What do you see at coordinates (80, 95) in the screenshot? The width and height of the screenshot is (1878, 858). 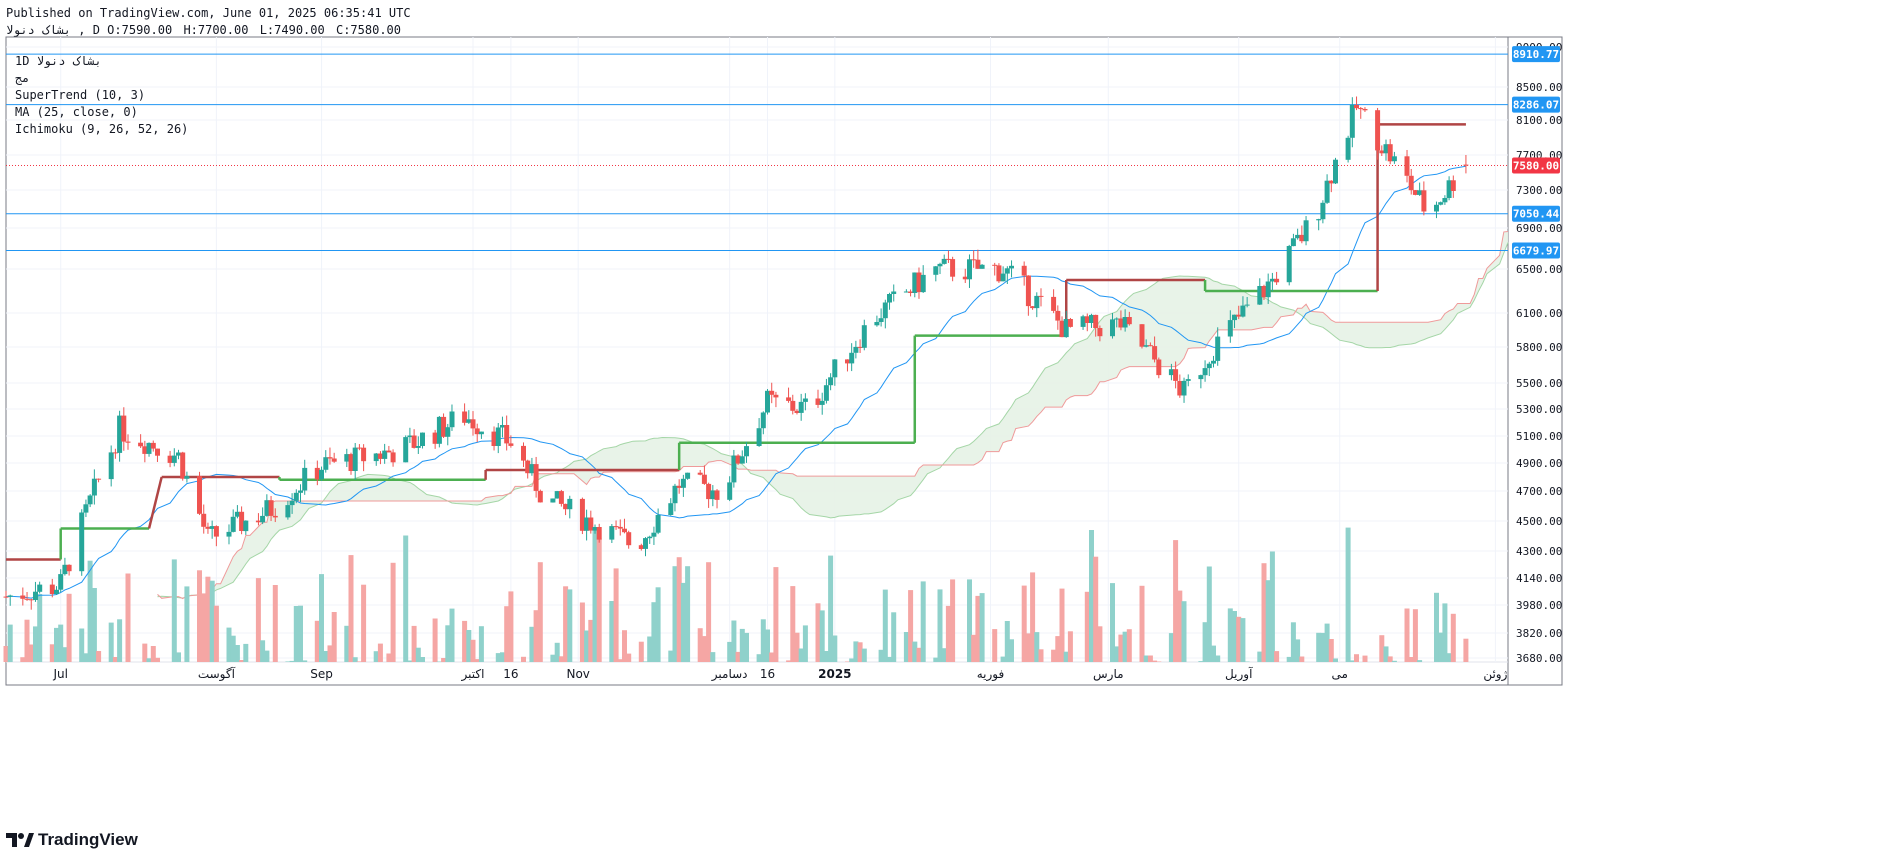 I see `legend-supertrend: SuperTrend (10, 3)` at bounding box center [80, 95].